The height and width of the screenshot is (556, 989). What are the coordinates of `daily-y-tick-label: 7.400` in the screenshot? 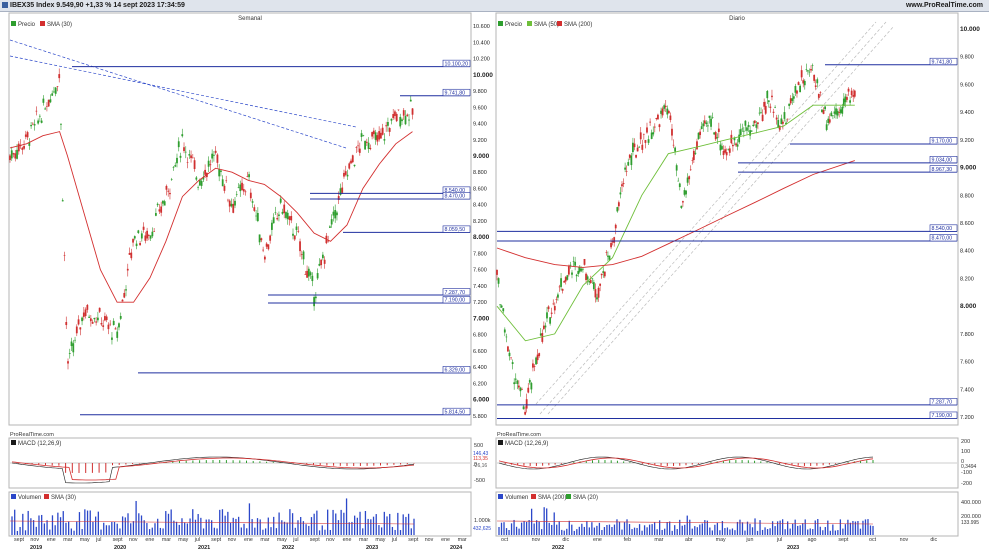 It's located at (967, 390).